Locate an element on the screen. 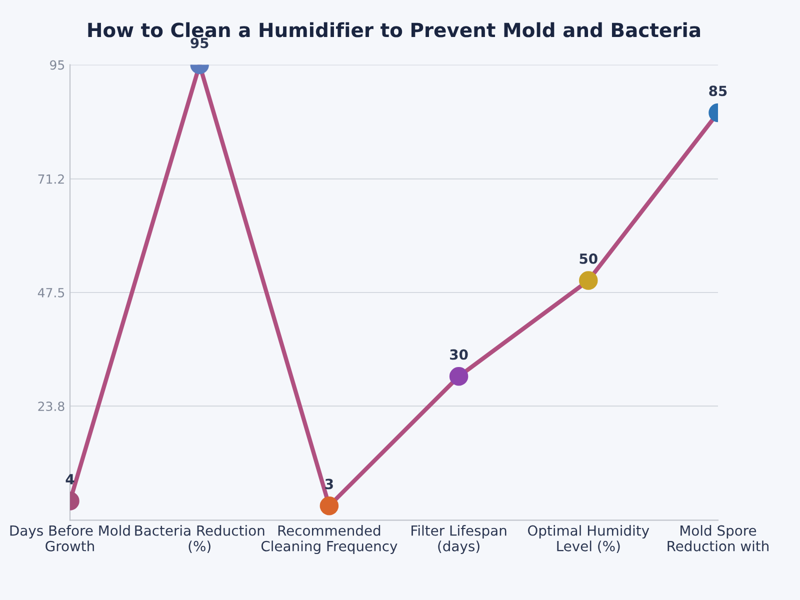 This screenshot has height=600, width=800. x-tick-label: Filter Lifespan (days) is located at coordinates (459, 539).